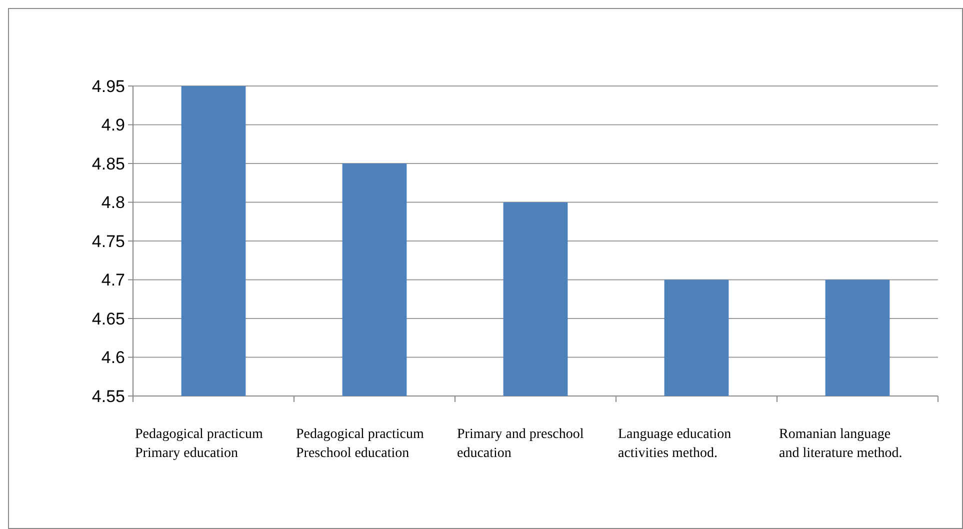 This screenshot has height=529, width=963. I want to click on y-tick-label: 4.85, so click(108, 164).